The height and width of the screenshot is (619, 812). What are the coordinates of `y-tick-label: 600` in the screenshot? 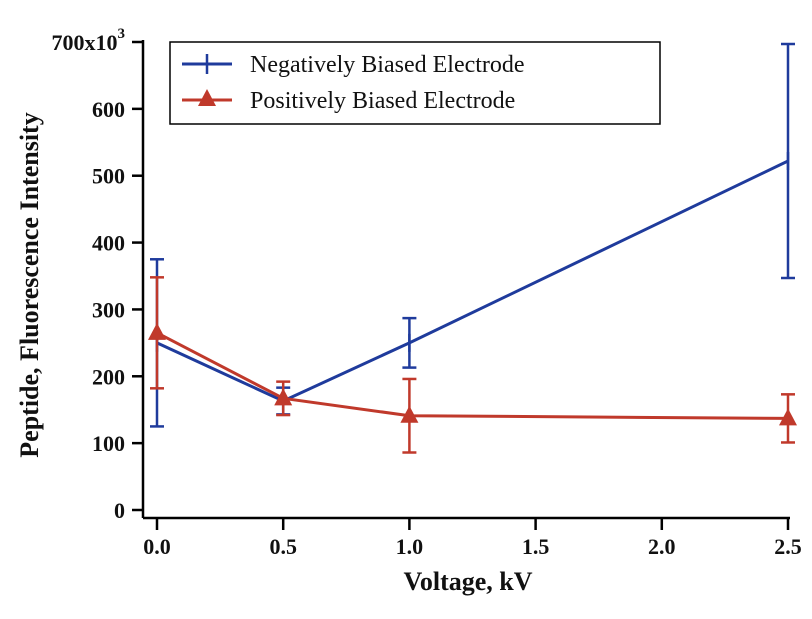 It's located at (108, 109).